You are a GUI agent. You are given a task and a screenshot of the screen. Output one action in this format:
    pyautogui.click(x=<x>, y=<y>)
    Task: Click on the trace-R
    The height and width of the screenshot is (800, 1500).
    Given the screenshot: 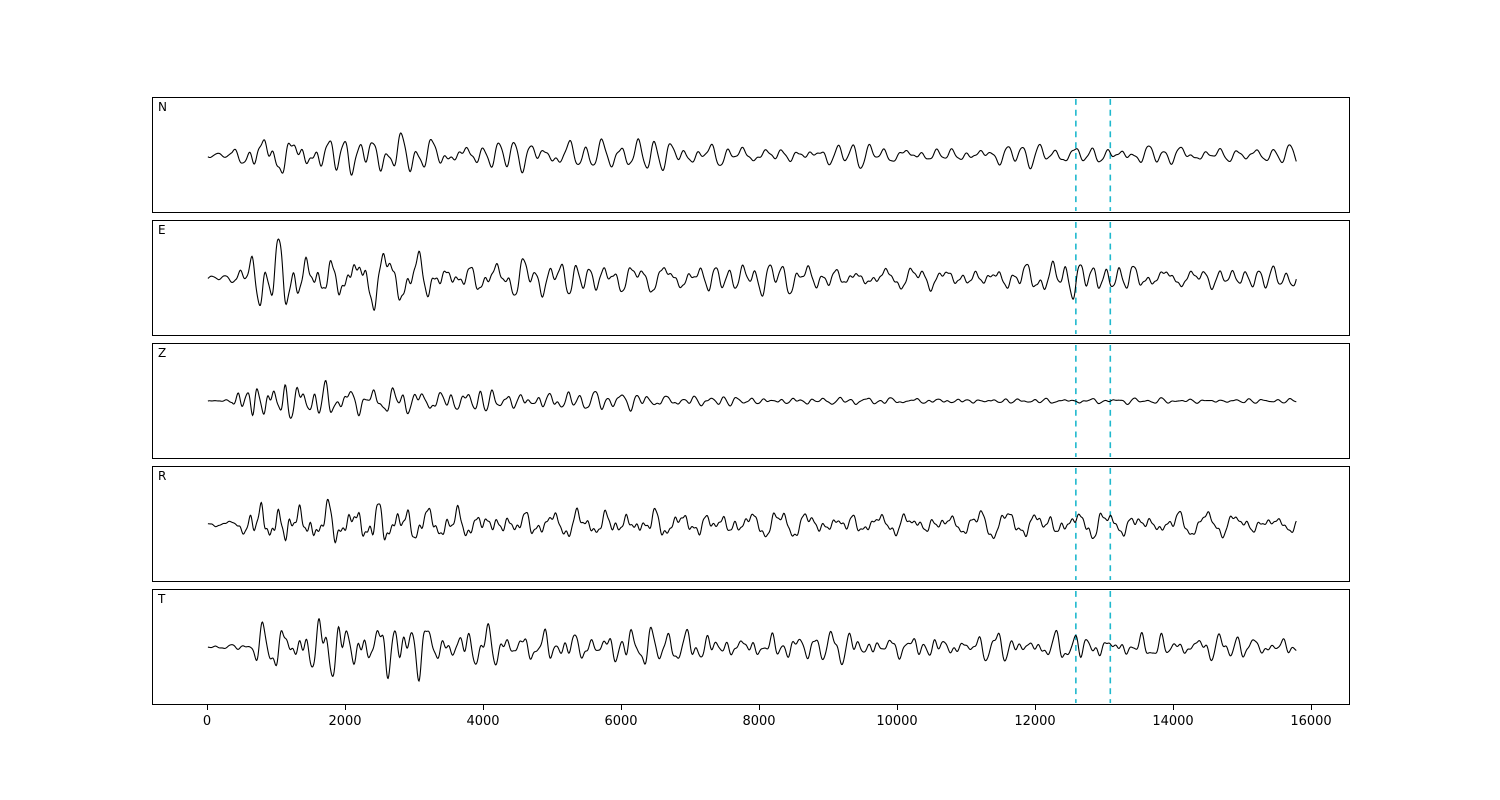 What is the action you would take?
    pyautogui.click(x=752, y=521)
    